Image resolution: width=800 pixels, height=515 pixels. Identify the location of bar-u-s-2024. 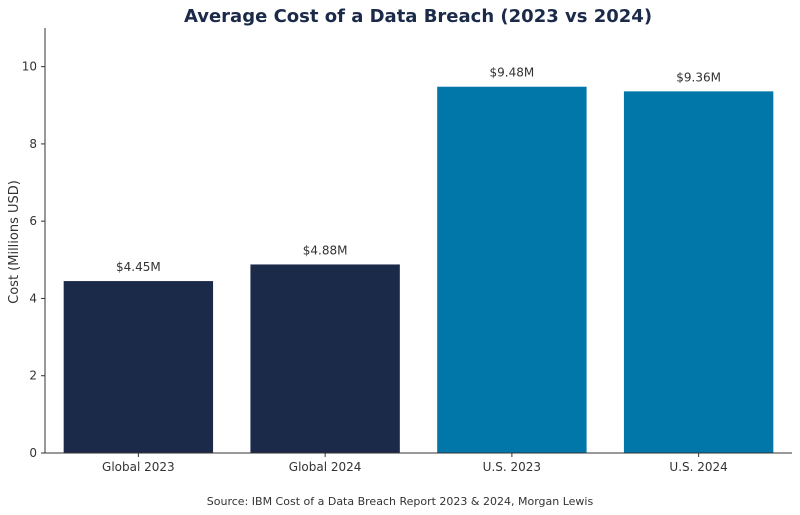
(698, 272).